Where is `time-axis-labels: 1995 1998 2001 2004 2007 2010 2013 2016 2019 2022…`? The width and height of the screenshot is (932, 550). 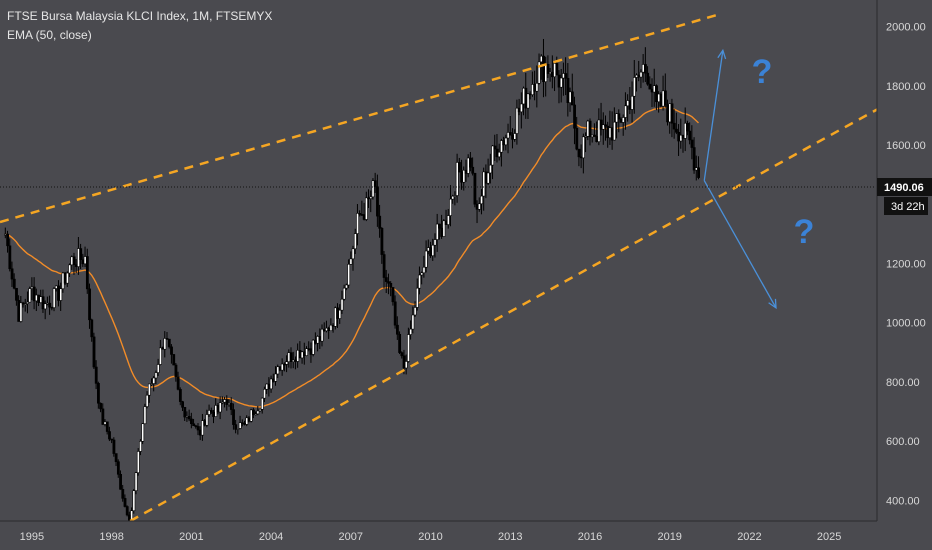 time-axis-labels: 1995 1998 2001 2004 2007 2010 2013 2016 2019 2022… is located at coordinates (431, 537).